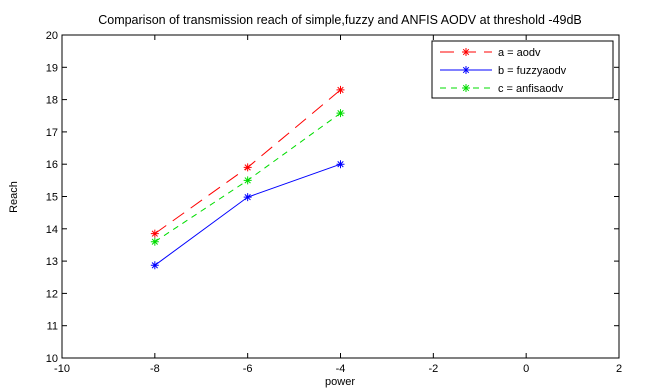 The height and width of the screenshot is (389, 662). What do you see at coordinates (248, 369) in the screenshot?
I see `x-tick-label: -6` at bounding box center [248, 369].